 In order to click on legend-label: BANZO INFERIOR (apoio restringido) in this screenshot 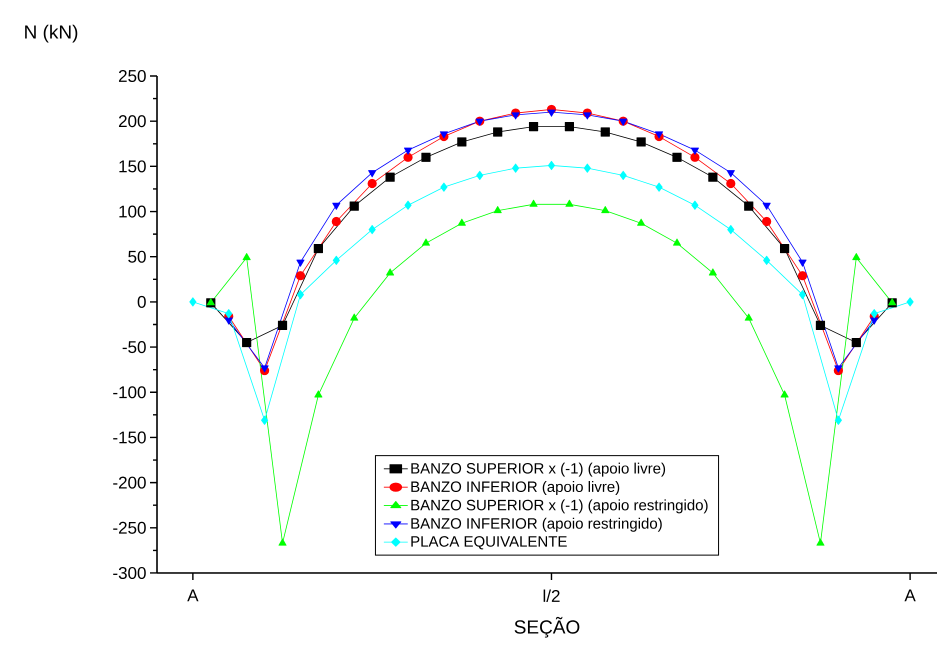, I will do `click(536, 525)`.